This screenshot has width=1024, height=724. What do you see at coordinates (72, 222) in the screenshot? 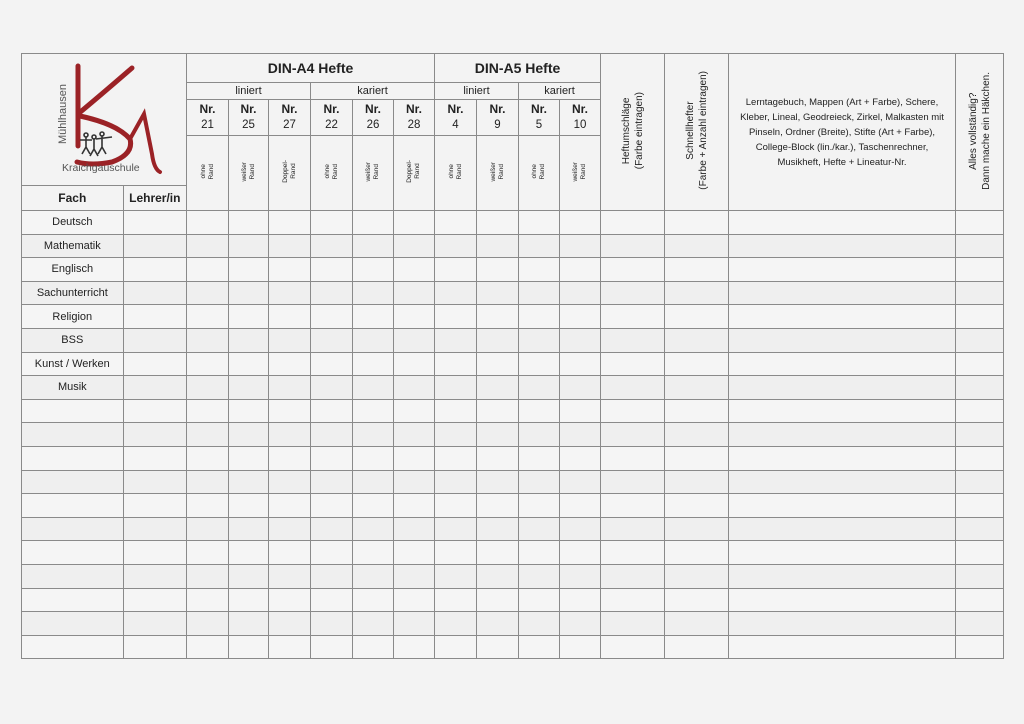
I see `subject-cell: Deutsch` at bounding box center [72, 222].